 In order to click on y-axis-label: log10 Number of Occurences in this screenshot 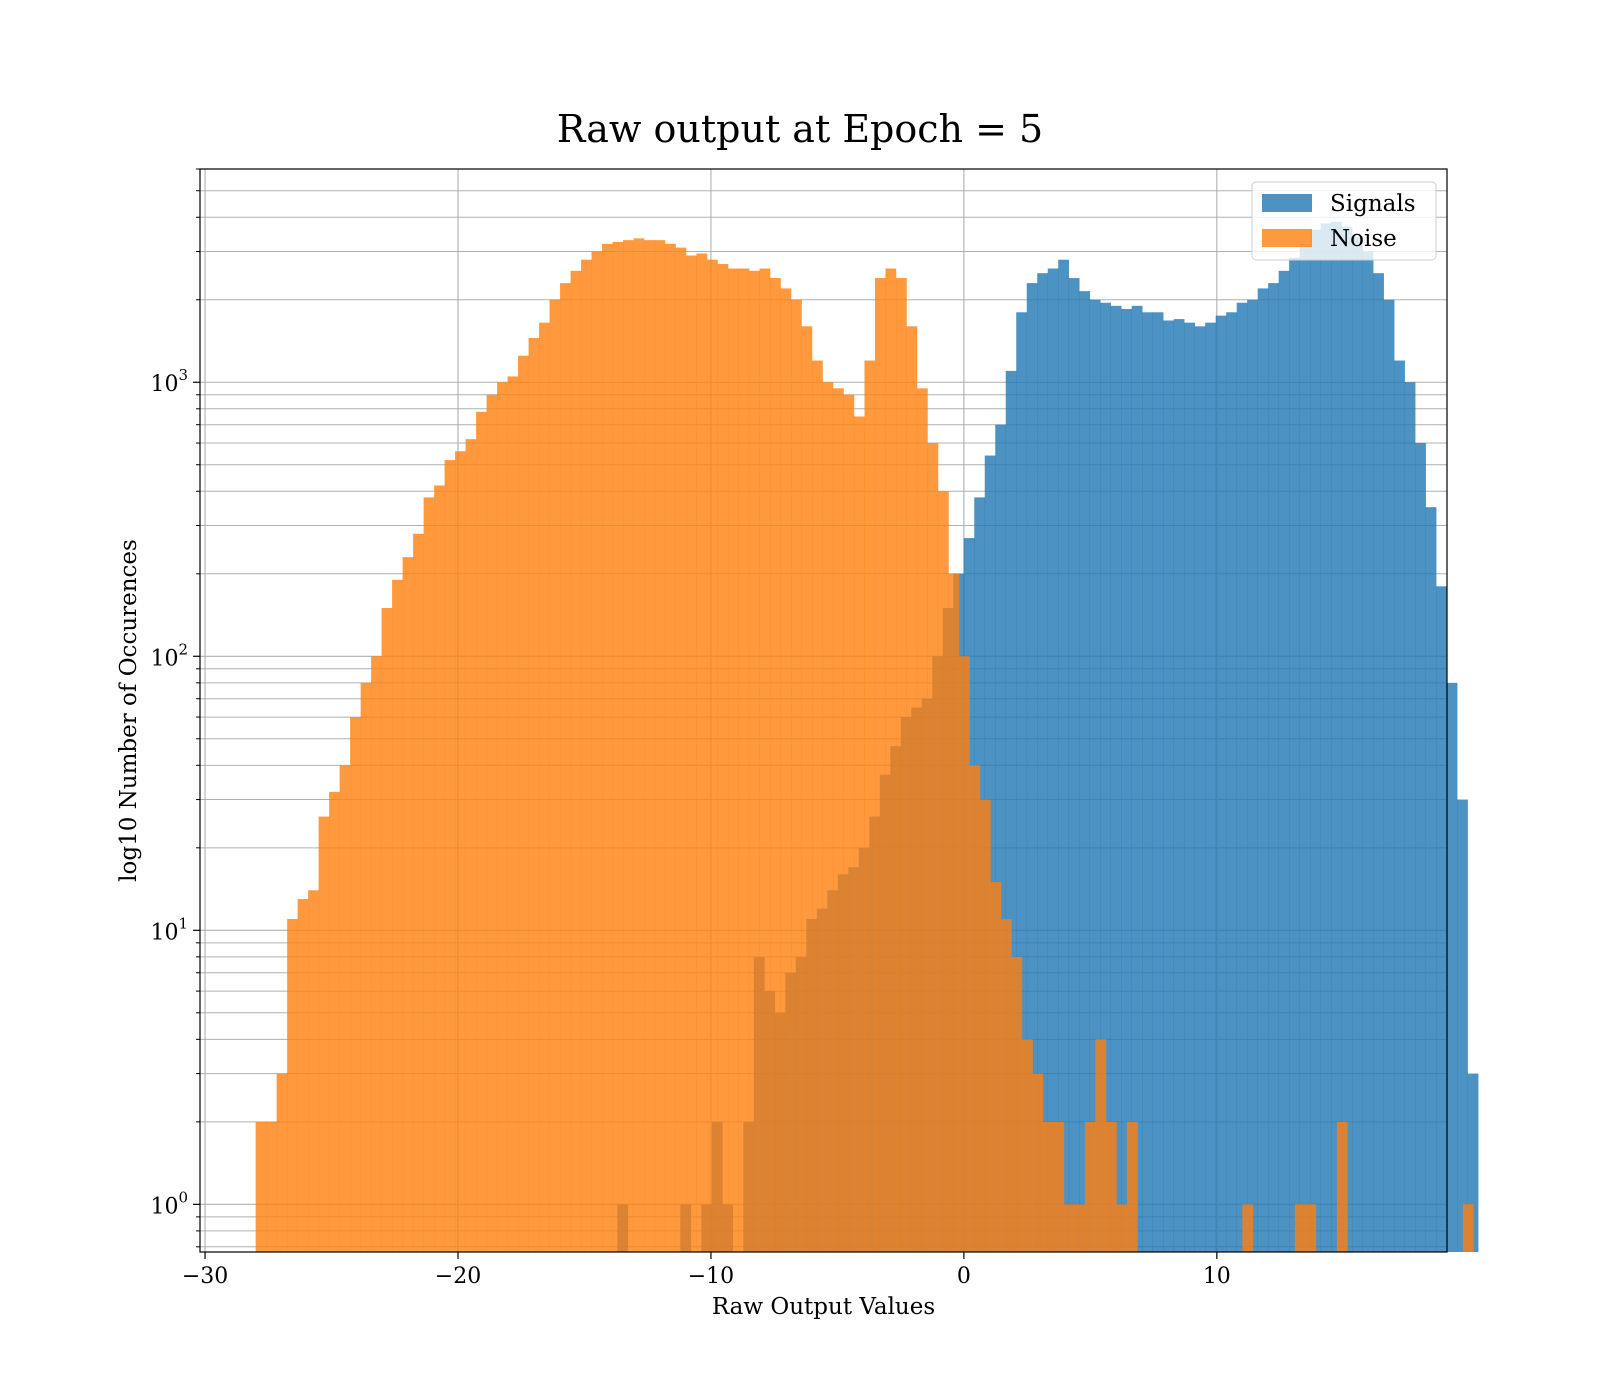, I will do `click(129, 710)`.